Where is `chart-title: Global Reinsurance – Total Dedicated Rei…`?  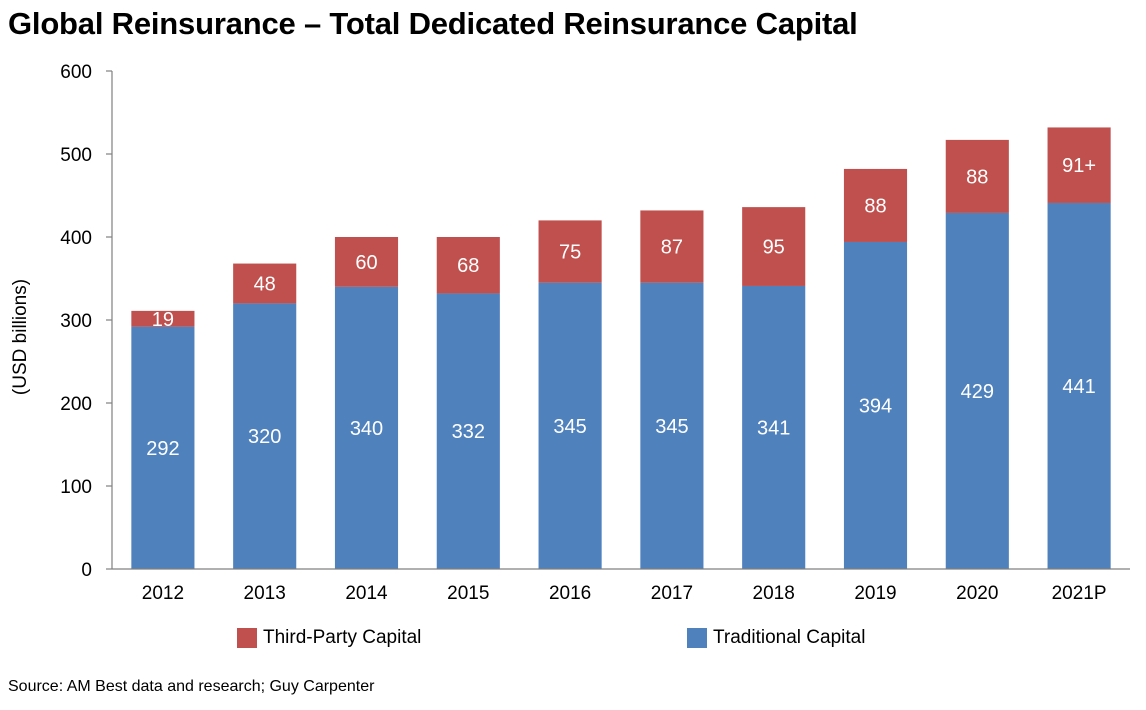
chart-title: Global Reinsurance – Total Dedicated Rei… is located at coordinates (433, 23).